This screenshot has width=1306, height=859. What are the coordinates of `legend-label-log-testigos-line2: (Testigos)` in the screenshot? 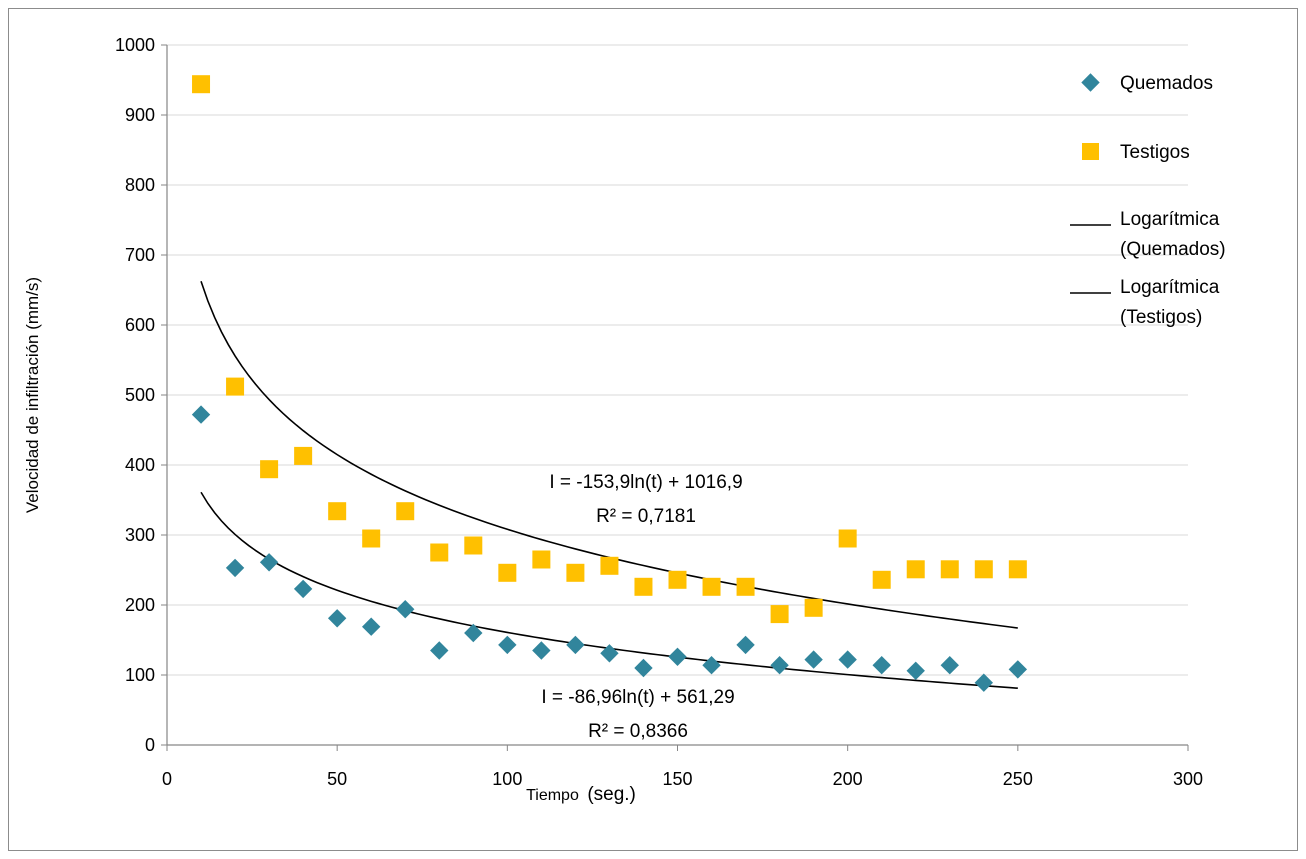 It's located at (1161, 317).